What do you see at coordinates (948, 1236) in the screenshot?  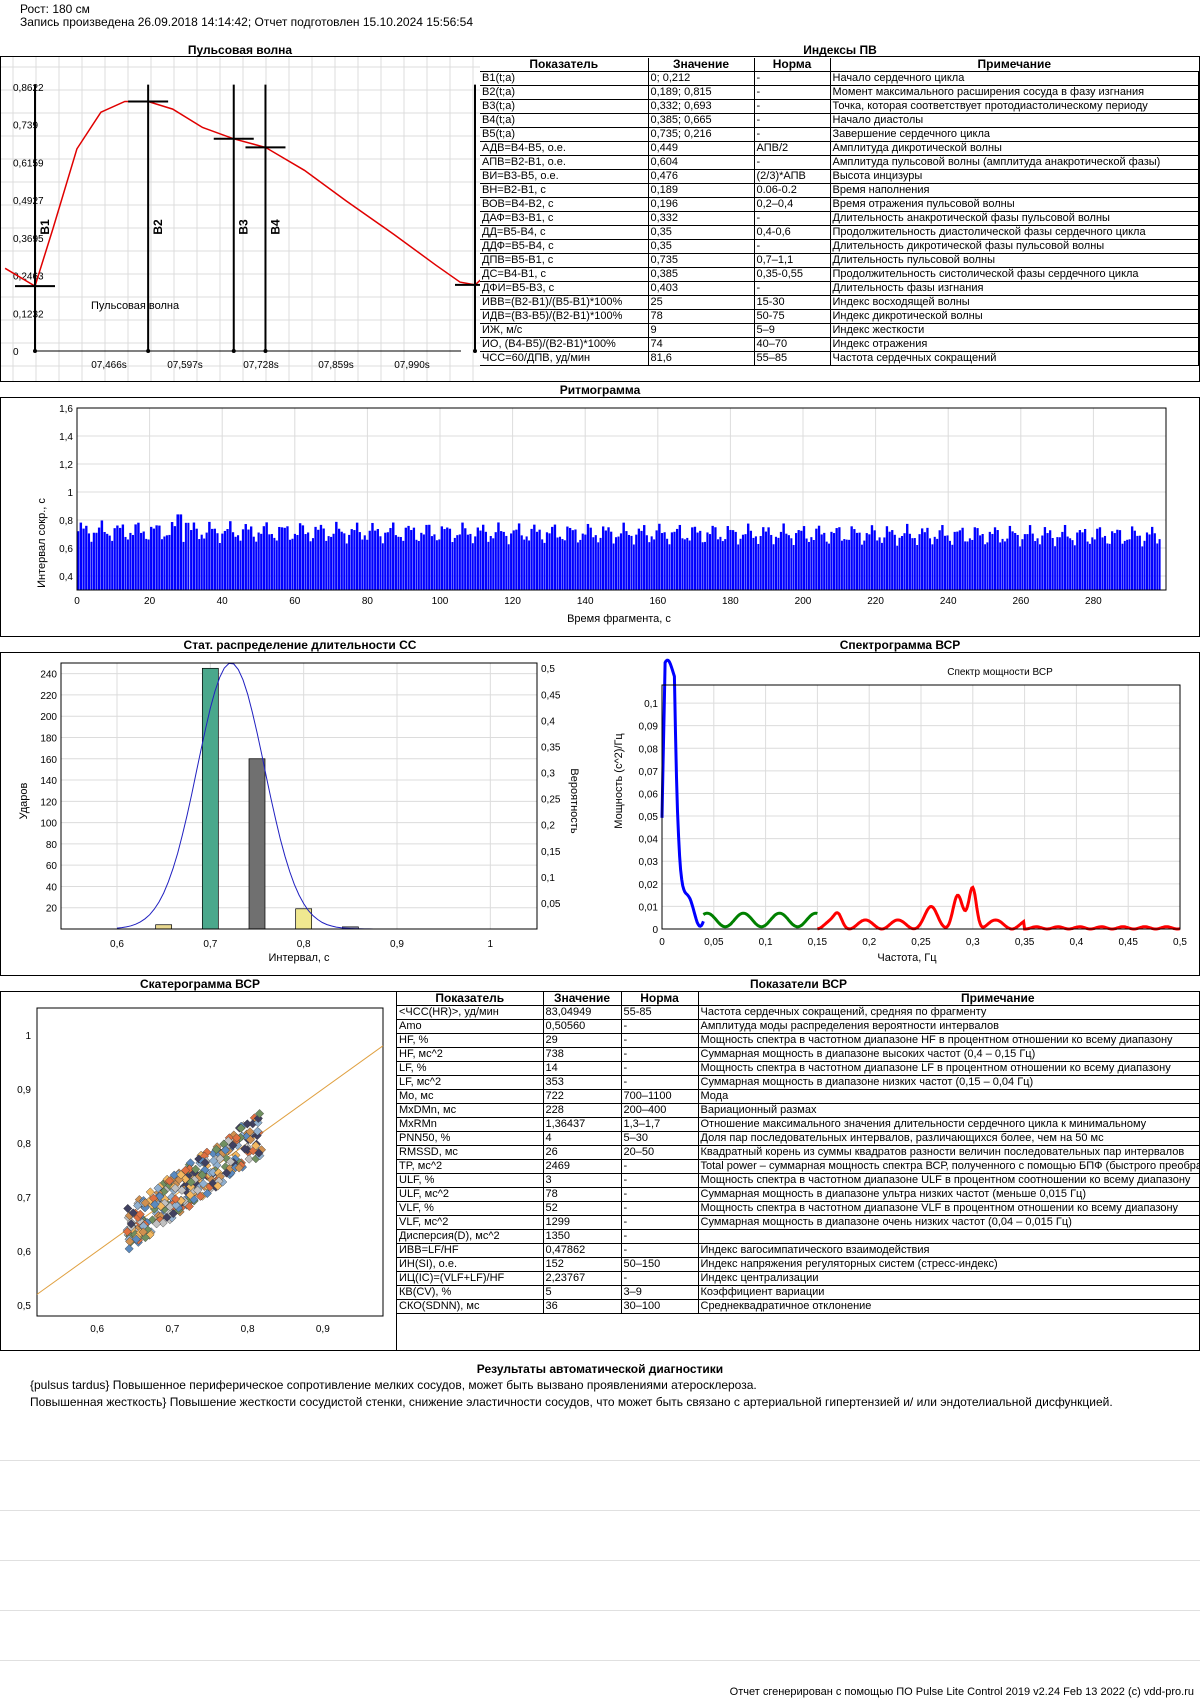 I see `hrv-indices-cell` at bounding box center [948, 1236].